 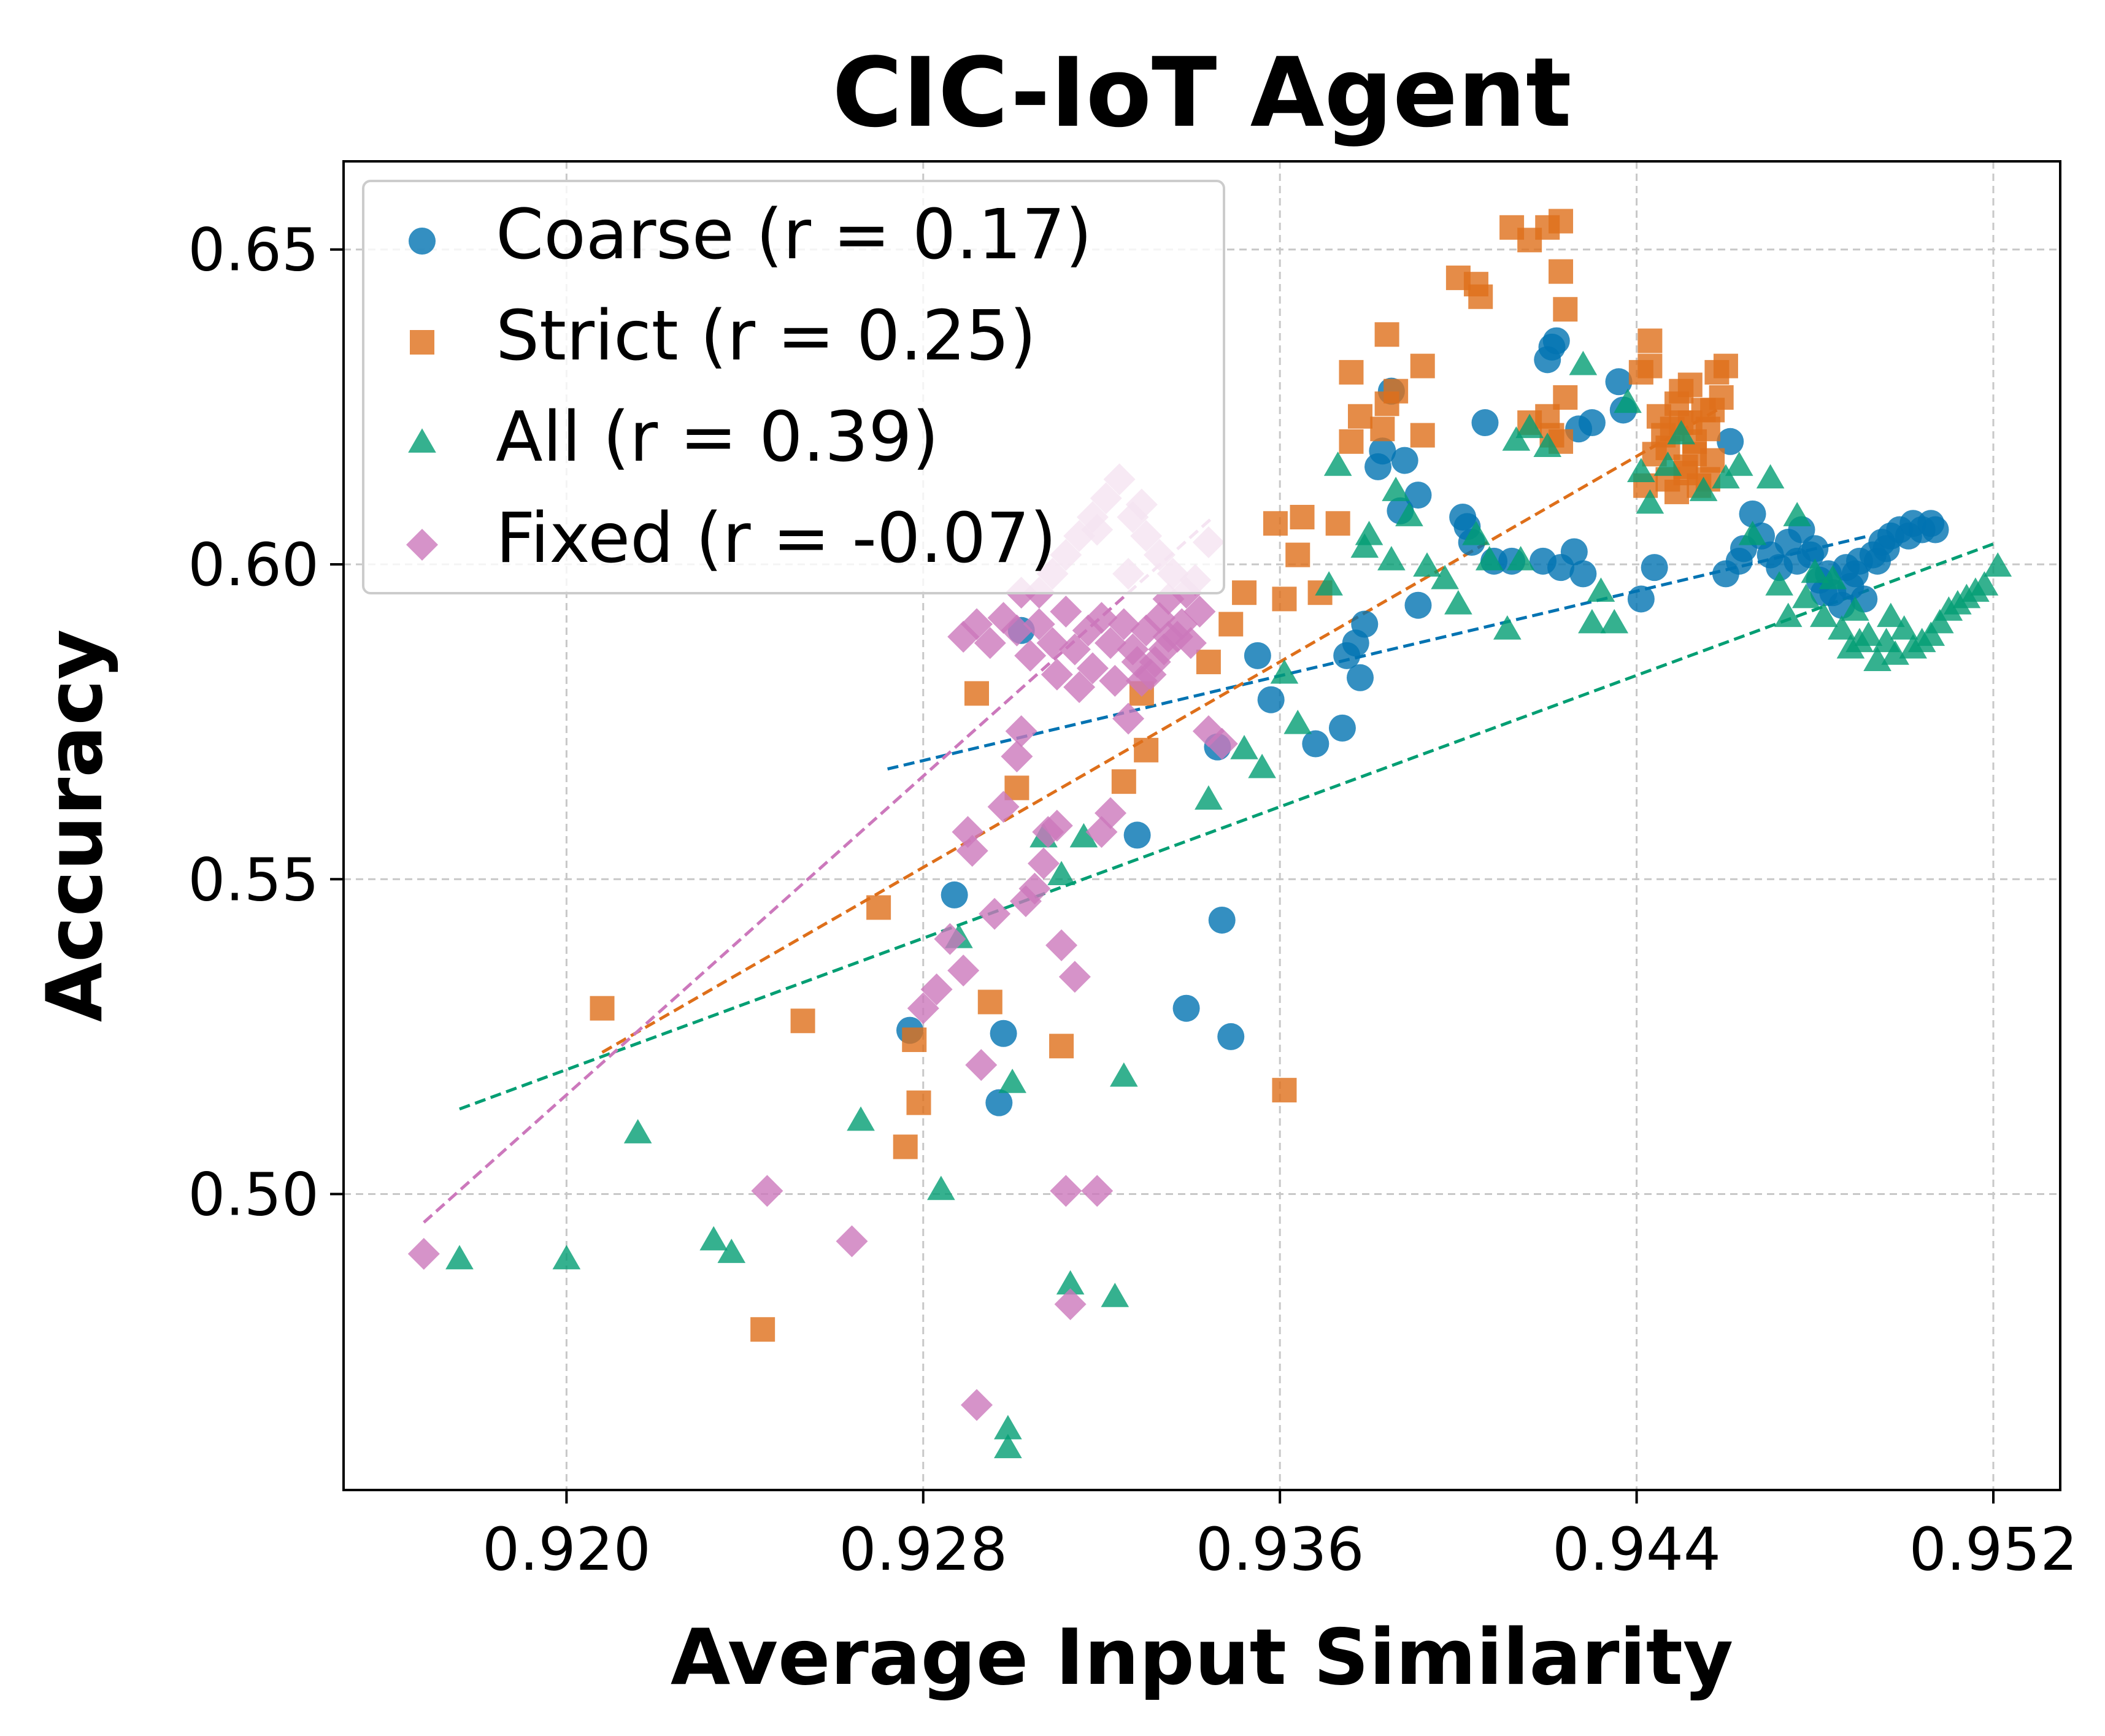 I want to click on x-axis-ticks: 0.920 0.928 0.936 0.944 0.952, so click(x=1279, y=1537).